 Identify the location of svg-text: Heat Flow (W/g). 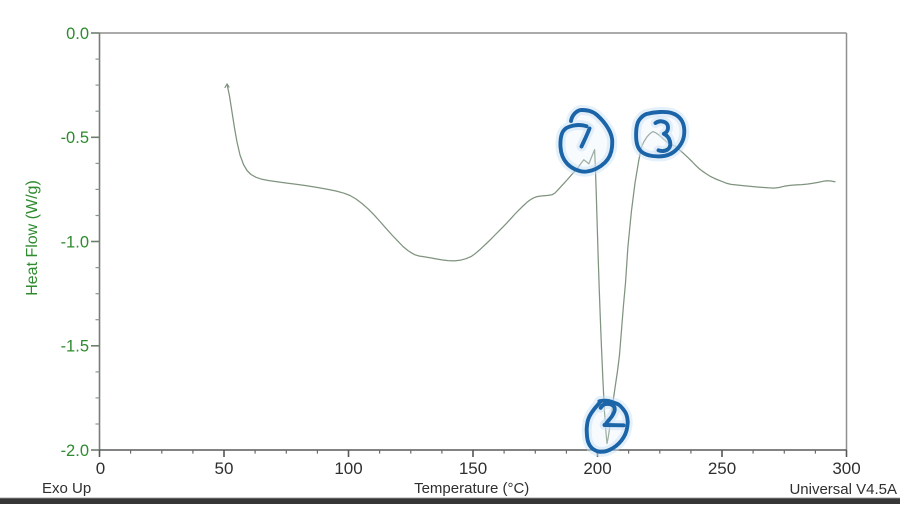
(32, 238).